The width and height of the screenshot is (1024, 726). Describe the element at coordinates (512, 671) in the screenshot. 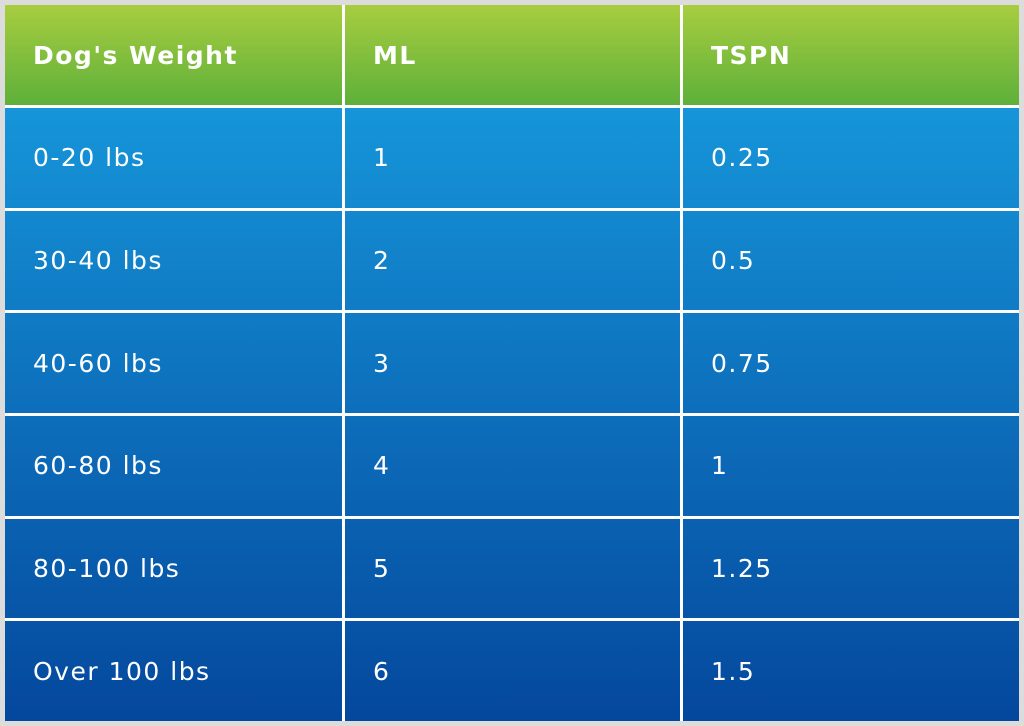

I see `table-cell: 6` at that location.